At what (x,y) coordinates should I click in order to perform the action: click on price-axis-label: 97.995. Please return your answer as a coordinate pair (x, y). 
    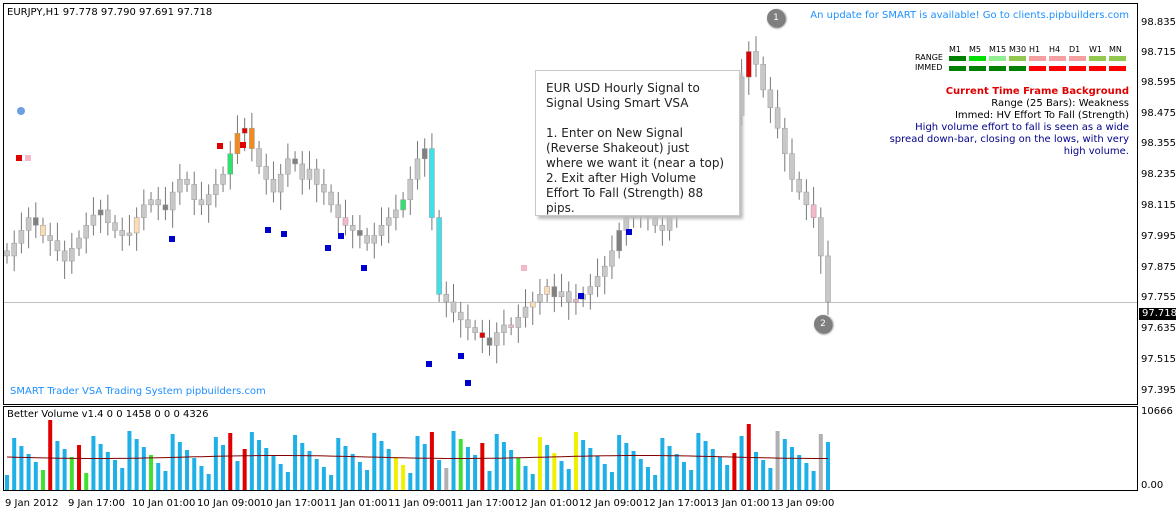
    Looking at the image, I should click on (1158, 236).